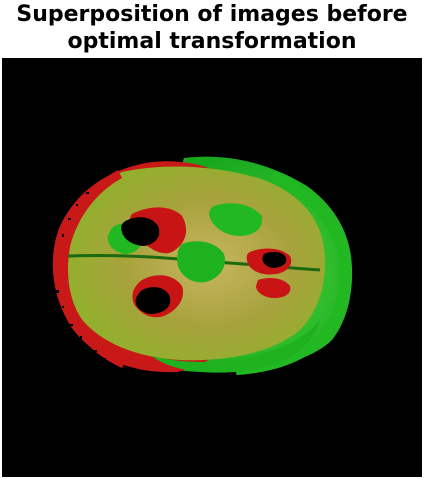  What do you see at coordinates (274, 259) in the screenshot?
I see `dark-ventricle-right` at bounding box center [274, 259].